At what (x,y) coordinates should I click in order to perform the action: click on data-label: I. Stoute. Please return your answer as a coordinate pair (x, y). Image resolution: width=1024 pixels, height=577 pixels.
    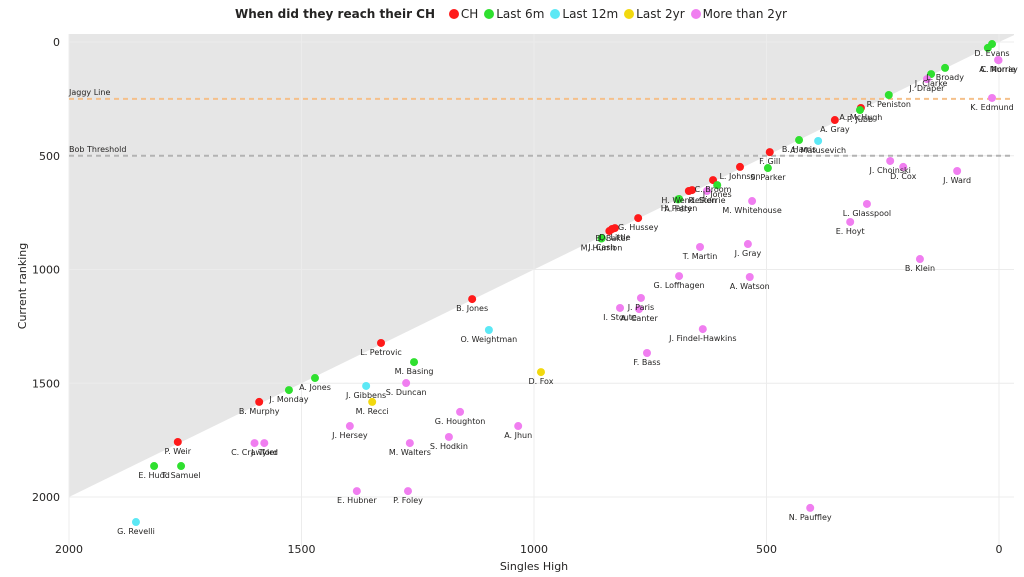
    Looking at the image, I should click on (620, 317).